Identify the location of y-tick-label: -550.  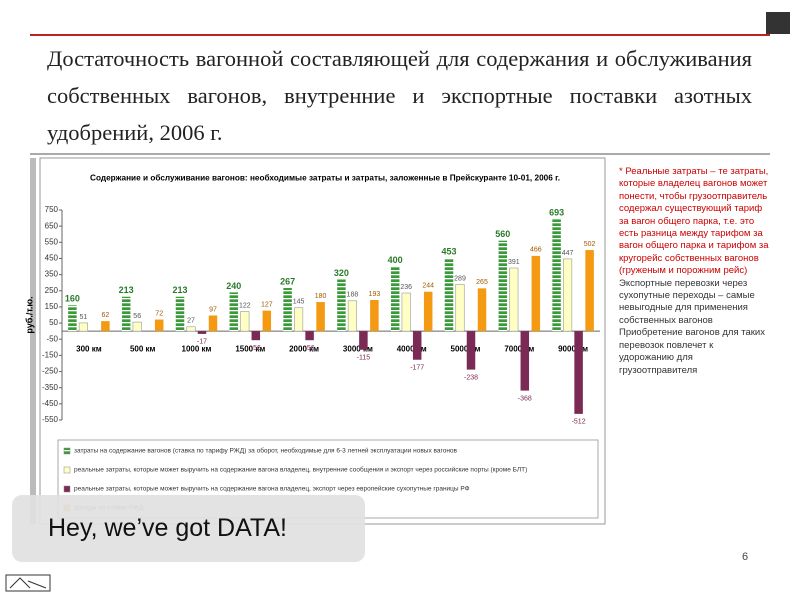
(50, 419).